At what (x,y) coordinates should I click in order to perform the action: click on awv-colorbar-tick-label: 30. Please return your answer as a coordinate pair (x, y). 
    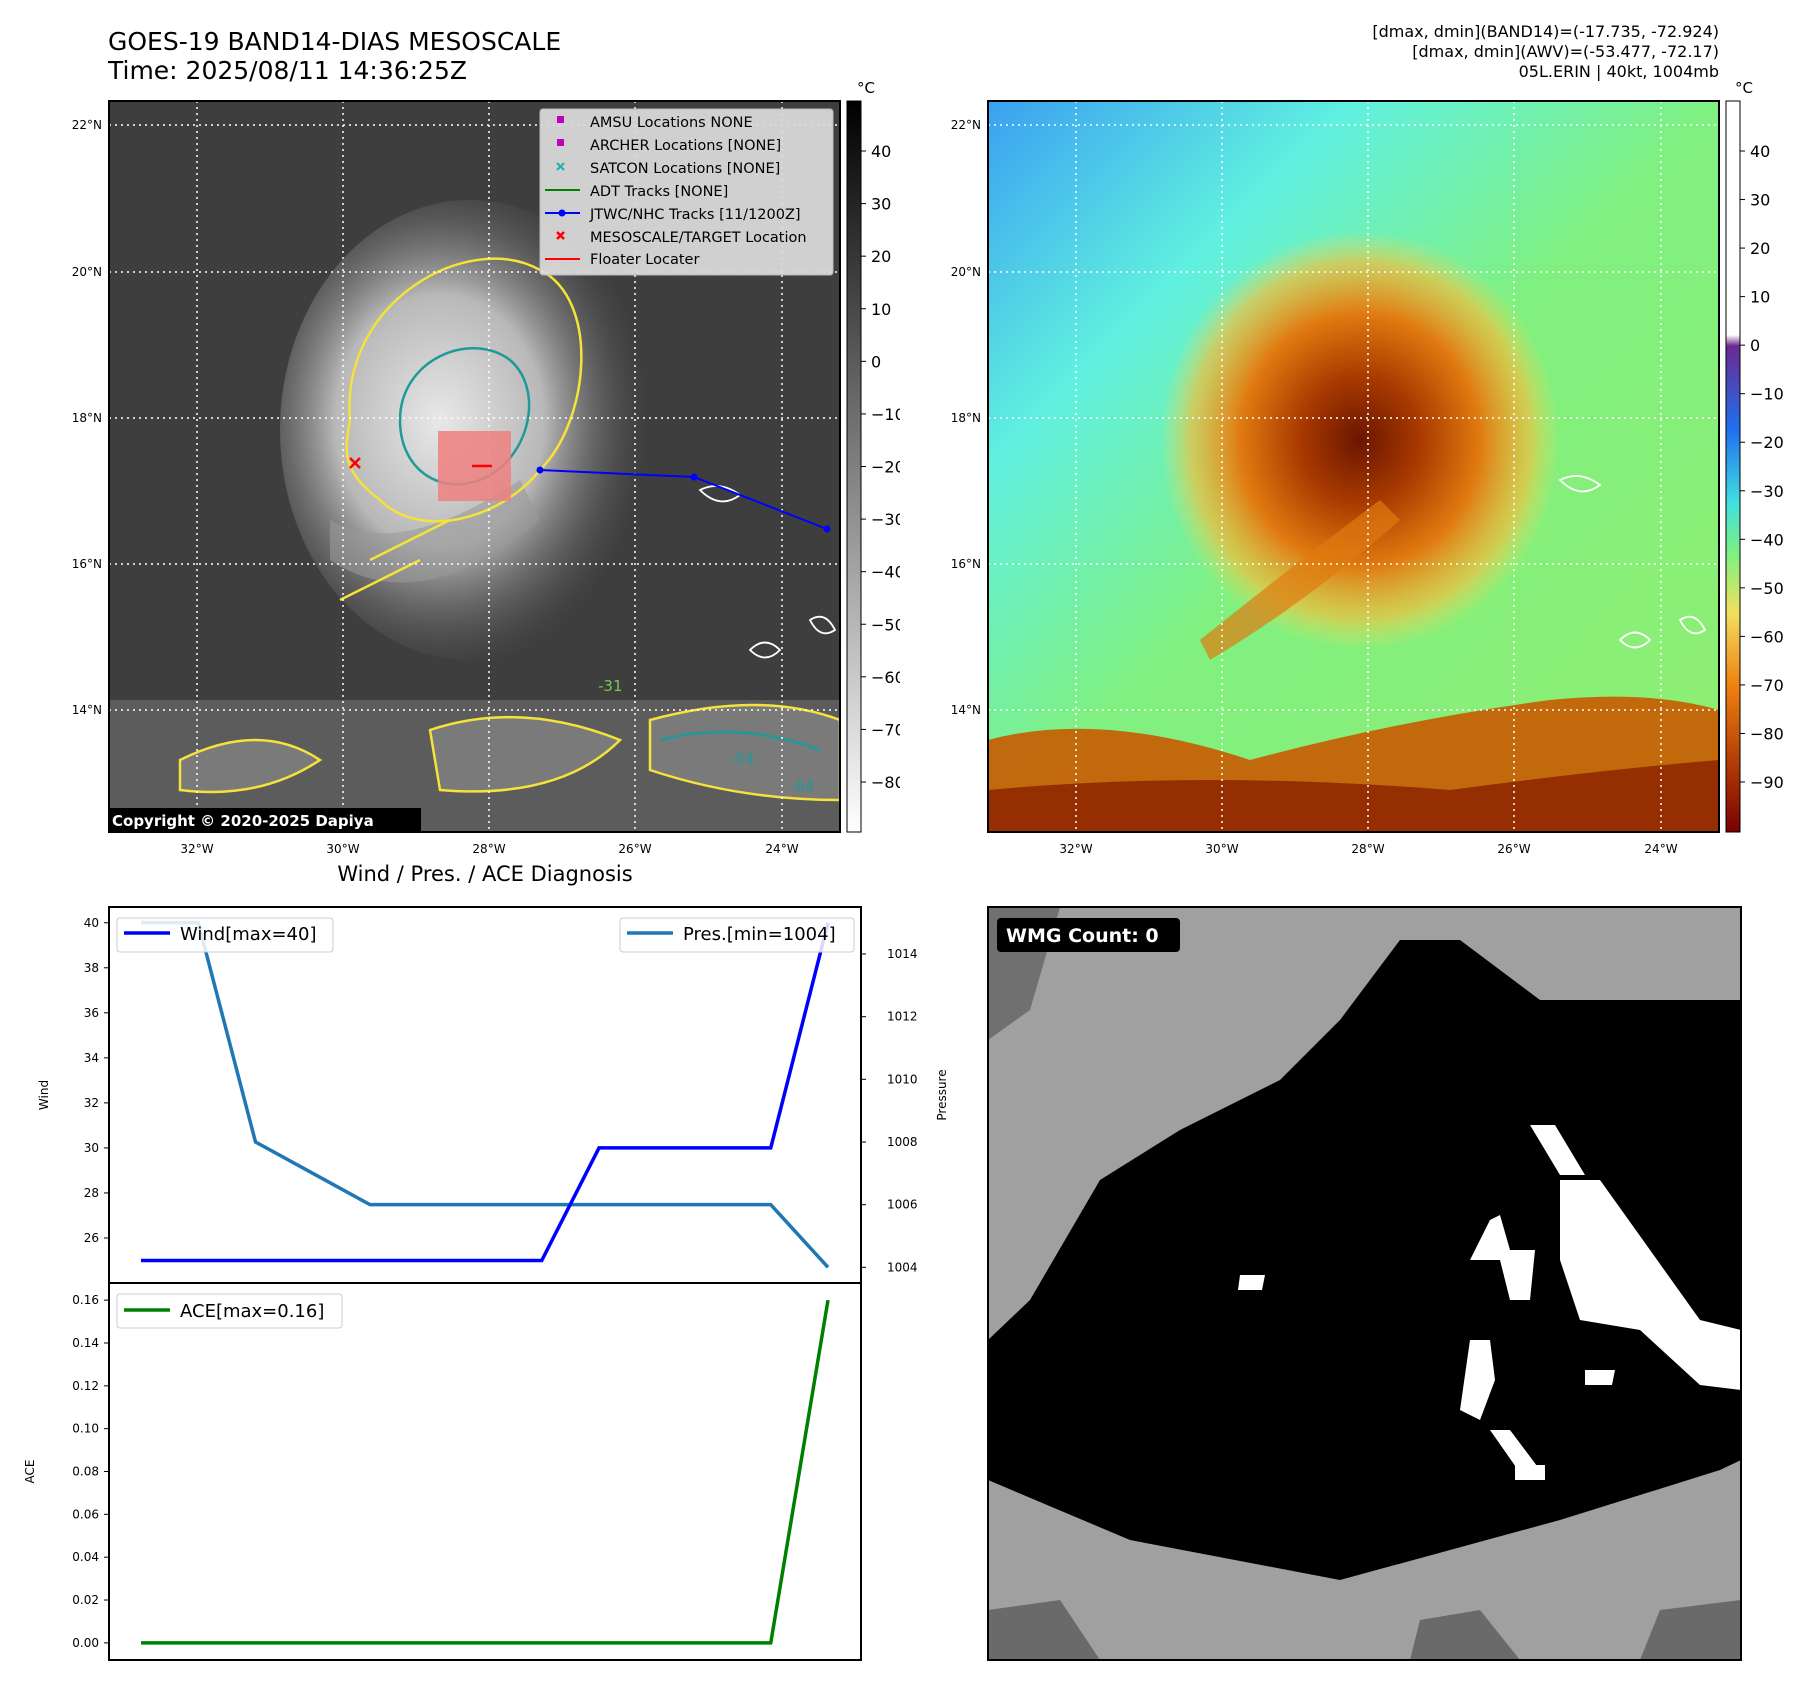
    Looking at the image, I should click on (1760, 200).